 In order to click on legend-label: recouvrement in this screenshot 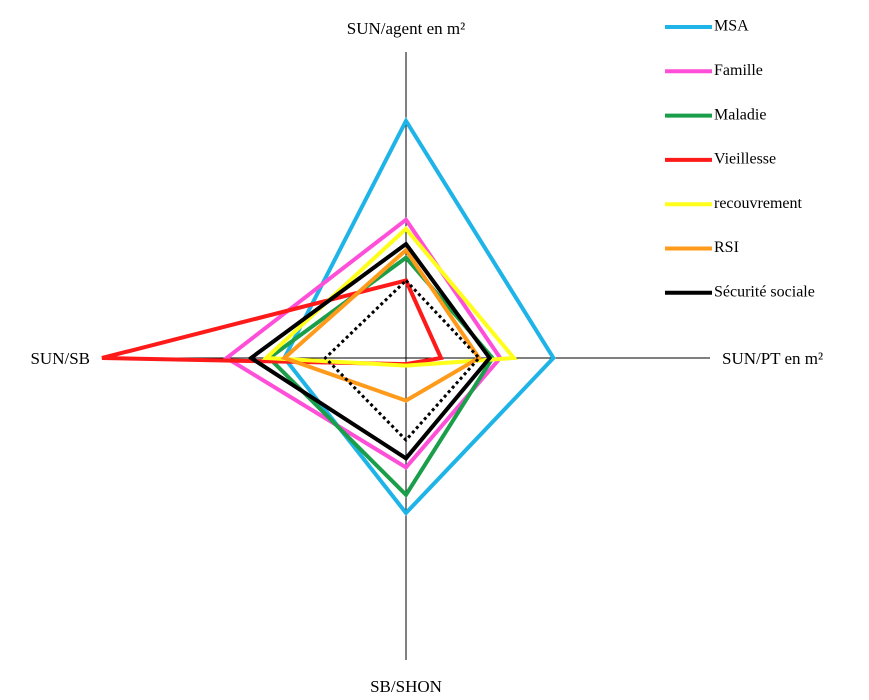, I will do `click(758, 203)`.